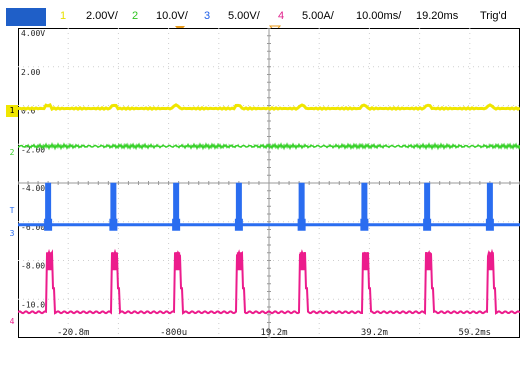 This screenshot has height=366, width=526. I want to click on x-axis-label: 59.2ms, so click(475, 333).